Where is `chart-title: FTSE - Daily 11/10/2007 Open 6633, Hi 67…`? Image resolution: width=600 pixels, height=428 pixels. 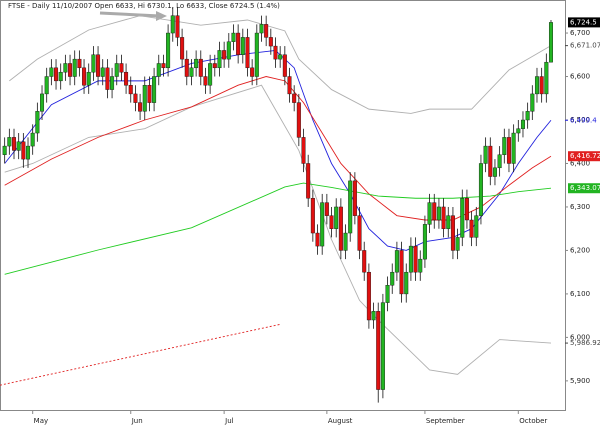 chart-title: FTSE - Daily 11/10/2007 Open 6633, Hi 67… is located at coordinates (144, 6).